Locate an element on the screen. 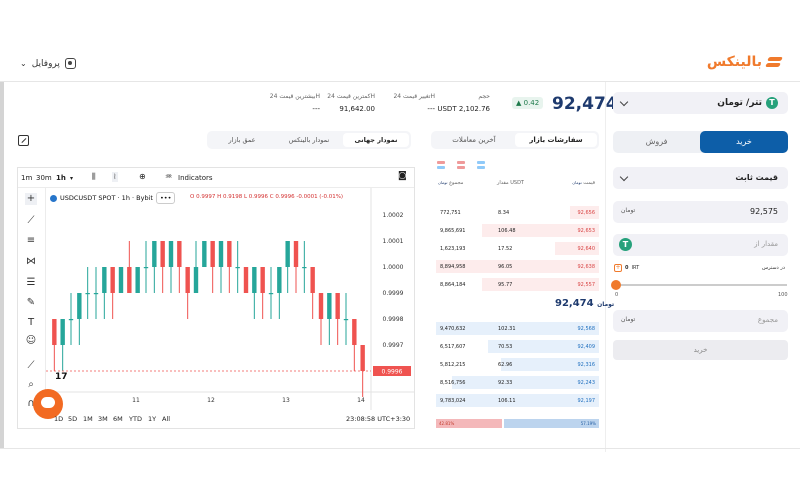  interval-1m: 1m is located at coordinates (27, 178).